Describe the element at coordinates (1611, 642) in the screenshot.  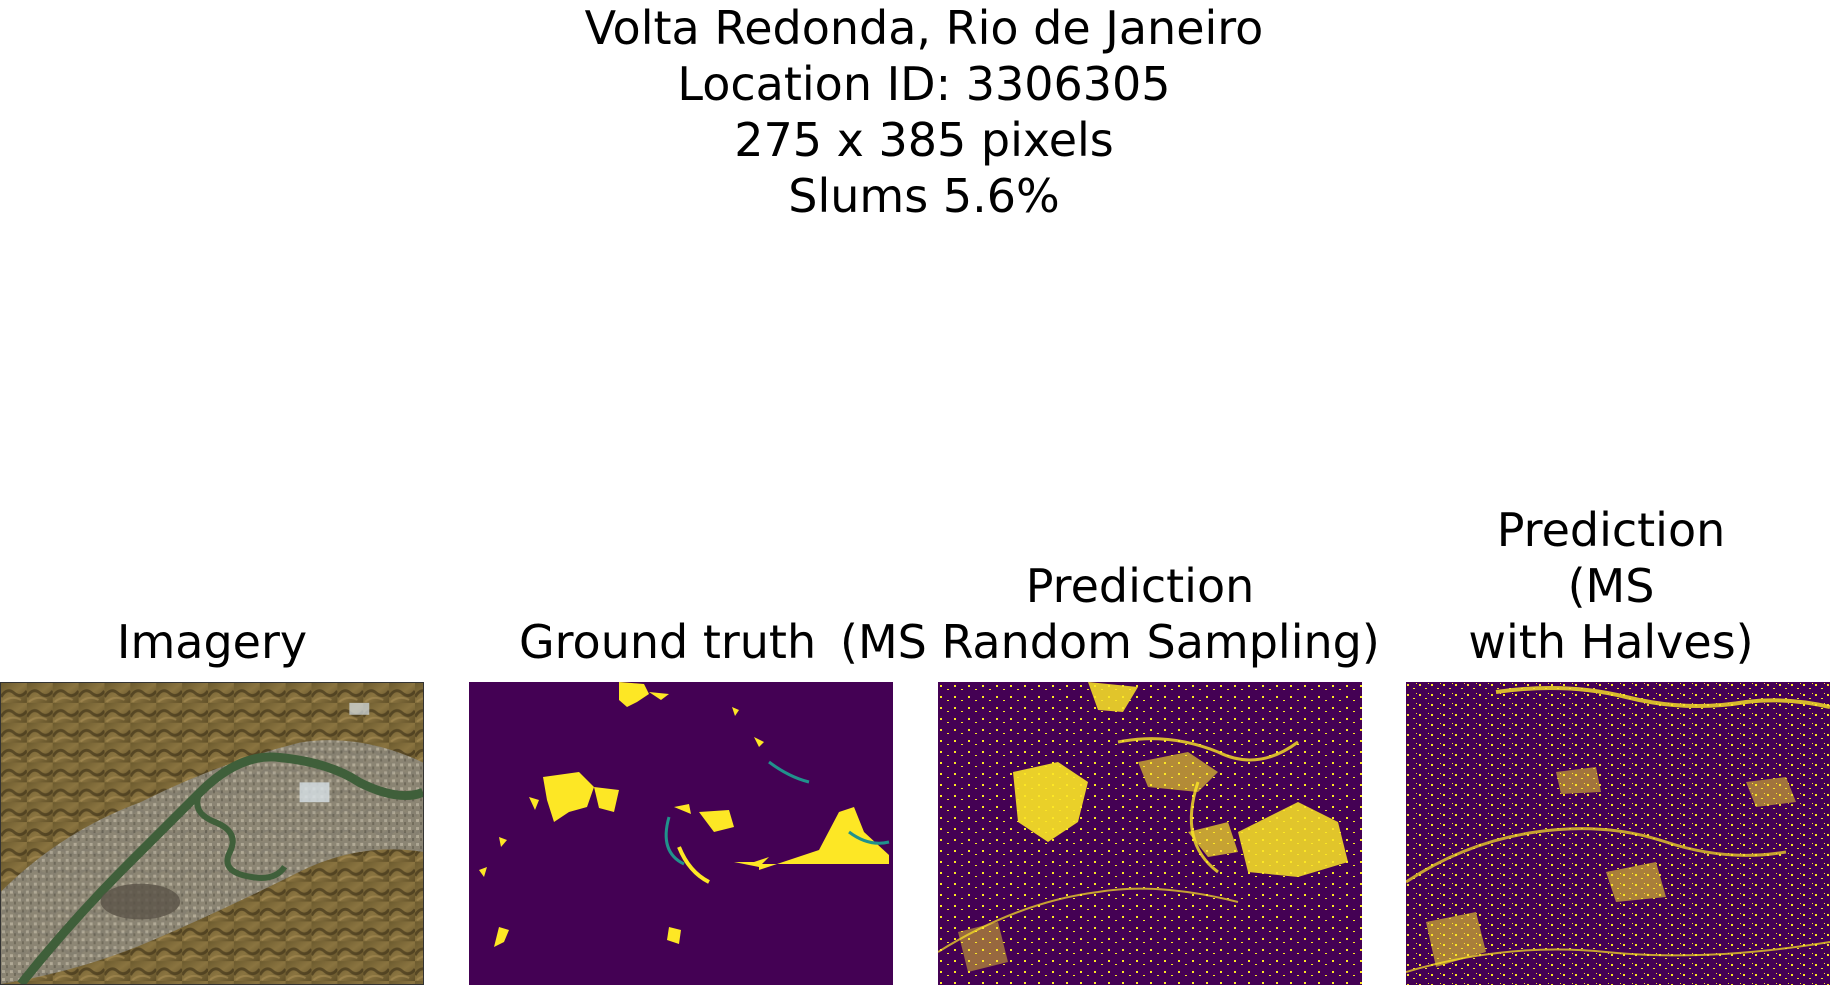
I see `pred-halves-title-line3: with Halves)` at that location.